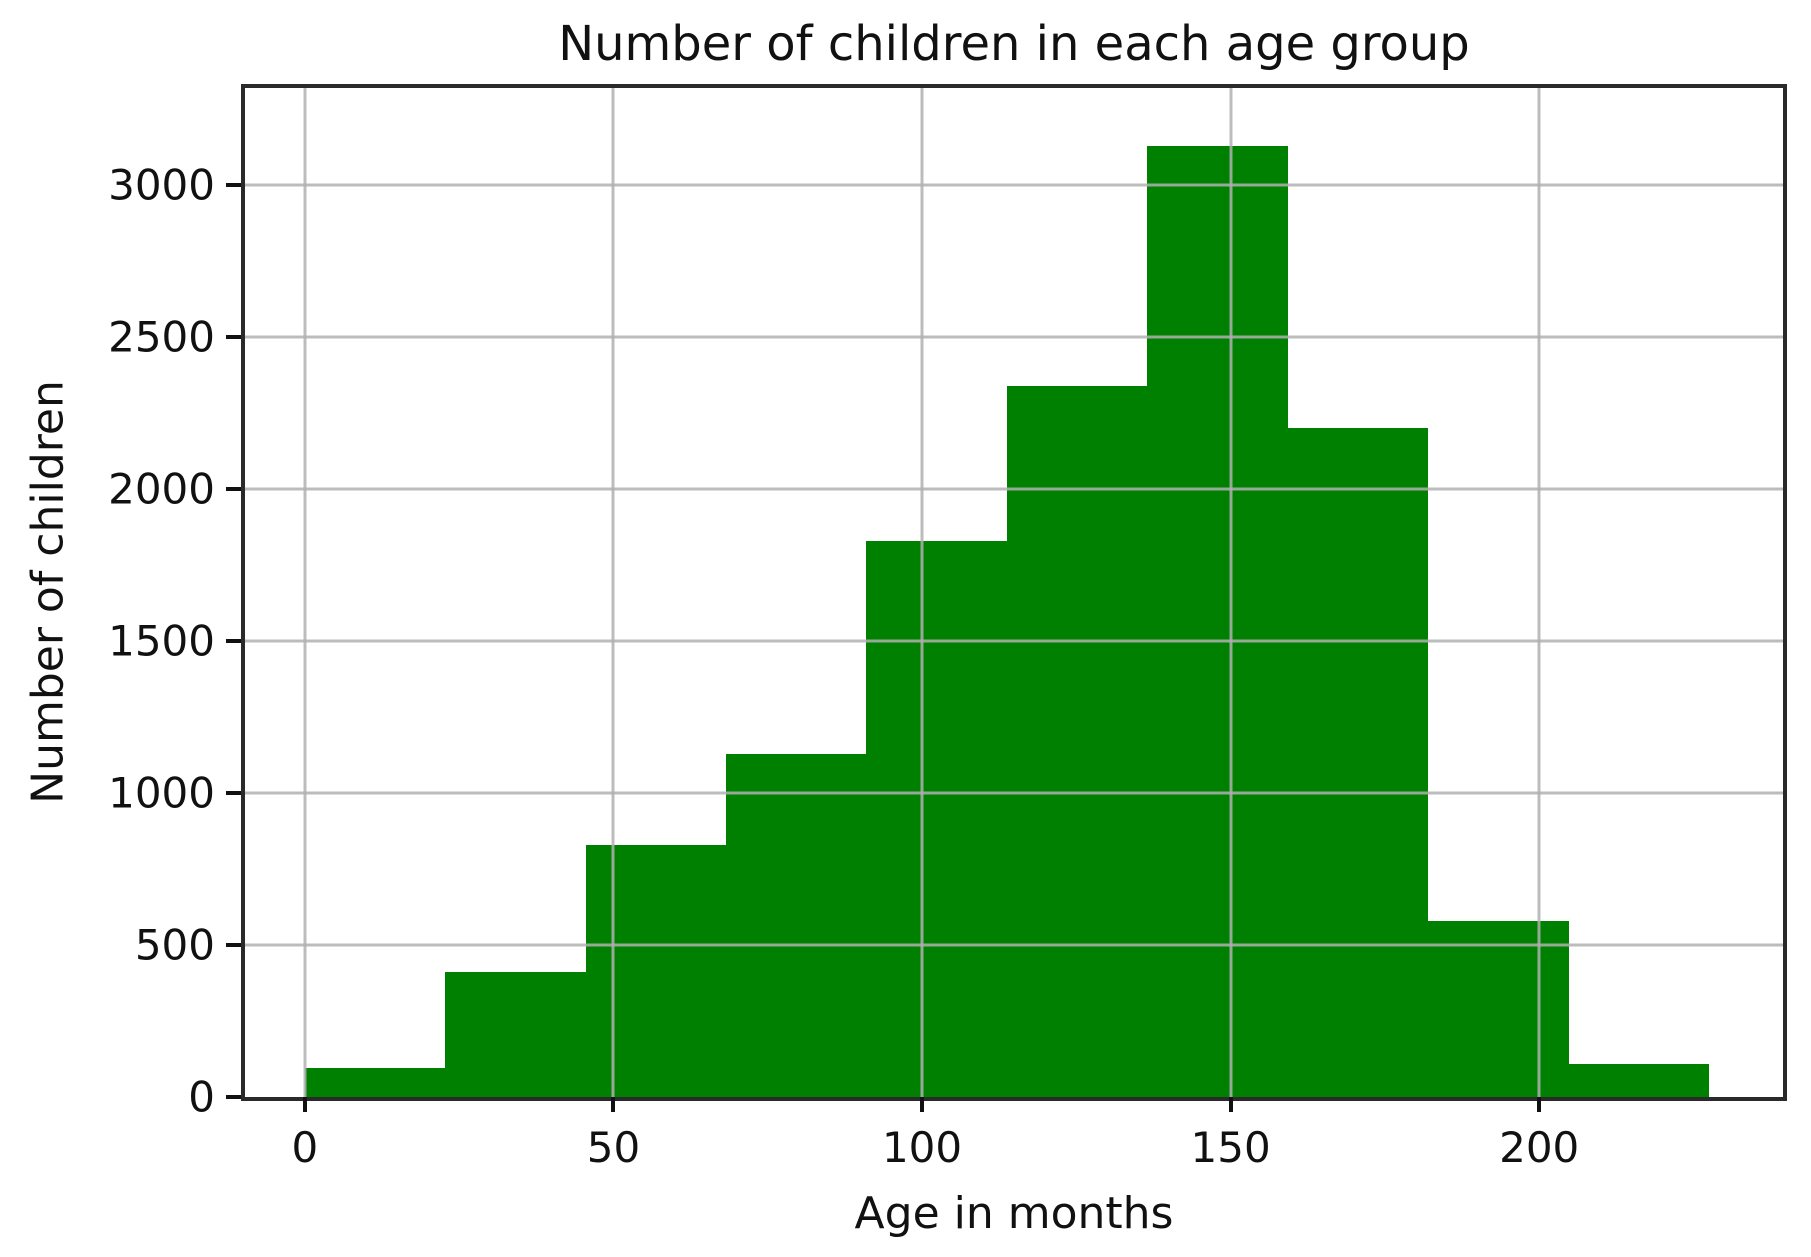 This screenshot has width=1811, height=1257. Describe the element at coordinates (1014, 1213) in the screenshot. I see `x-axis-label: Age in months` at that location.